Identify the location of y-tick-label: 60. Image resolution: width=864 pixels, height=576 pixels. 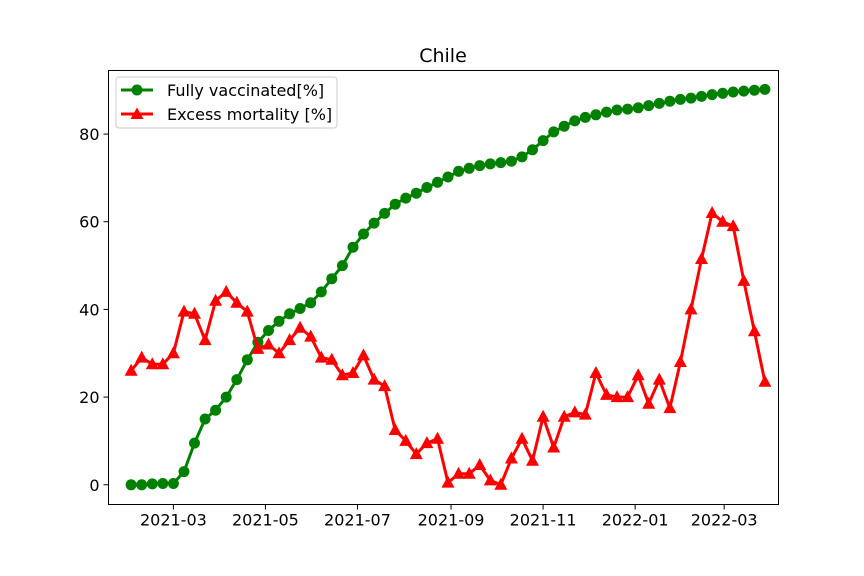
(89, 222).